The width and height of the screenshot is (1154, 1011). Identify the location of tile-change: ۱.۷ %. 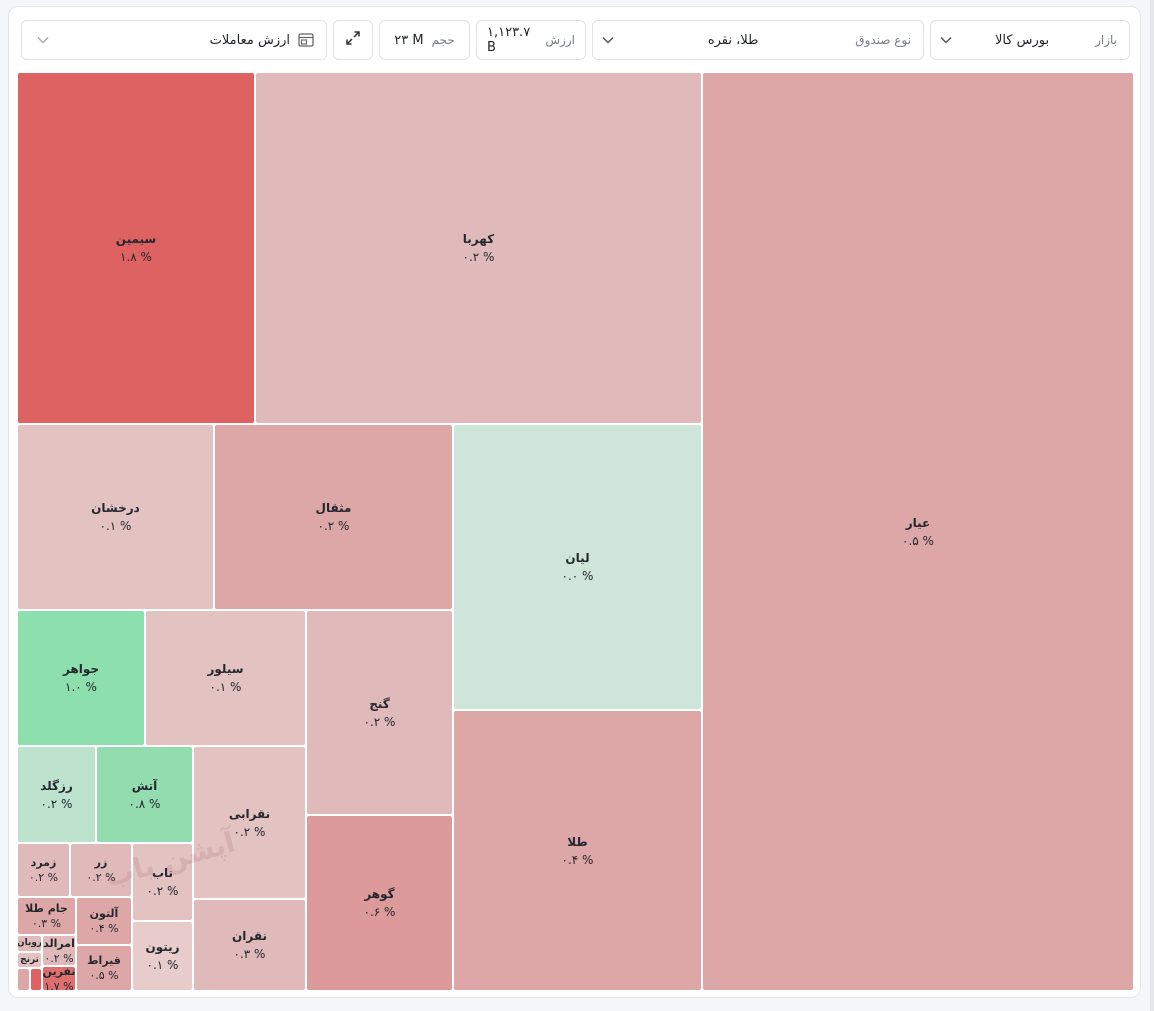
(59, 985).